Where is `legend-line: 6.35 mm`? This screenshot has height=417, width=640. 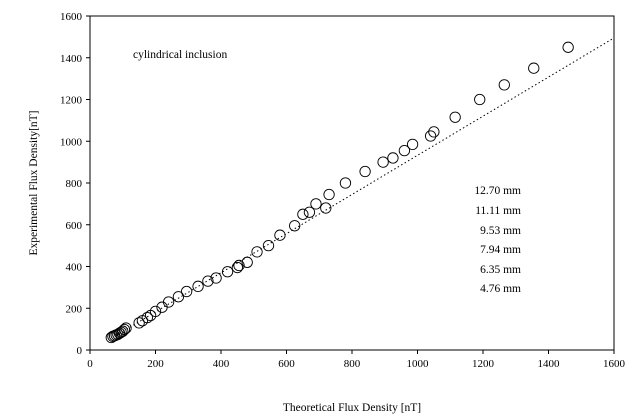
legend-line: 6.35 mm is located at coordinates (500, 270).